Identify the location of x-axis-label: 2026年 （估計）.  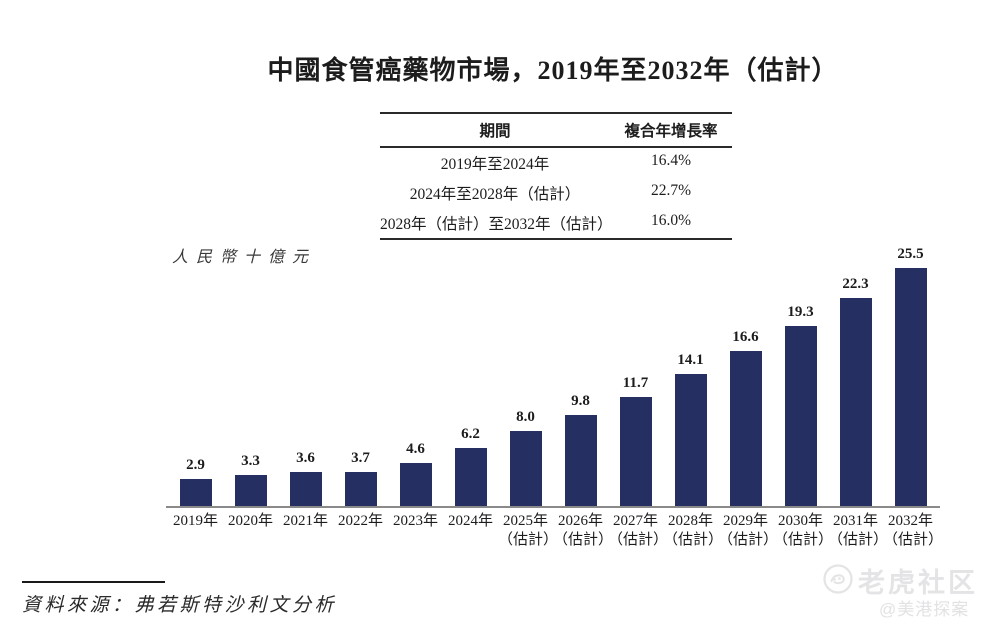
(583, 530).